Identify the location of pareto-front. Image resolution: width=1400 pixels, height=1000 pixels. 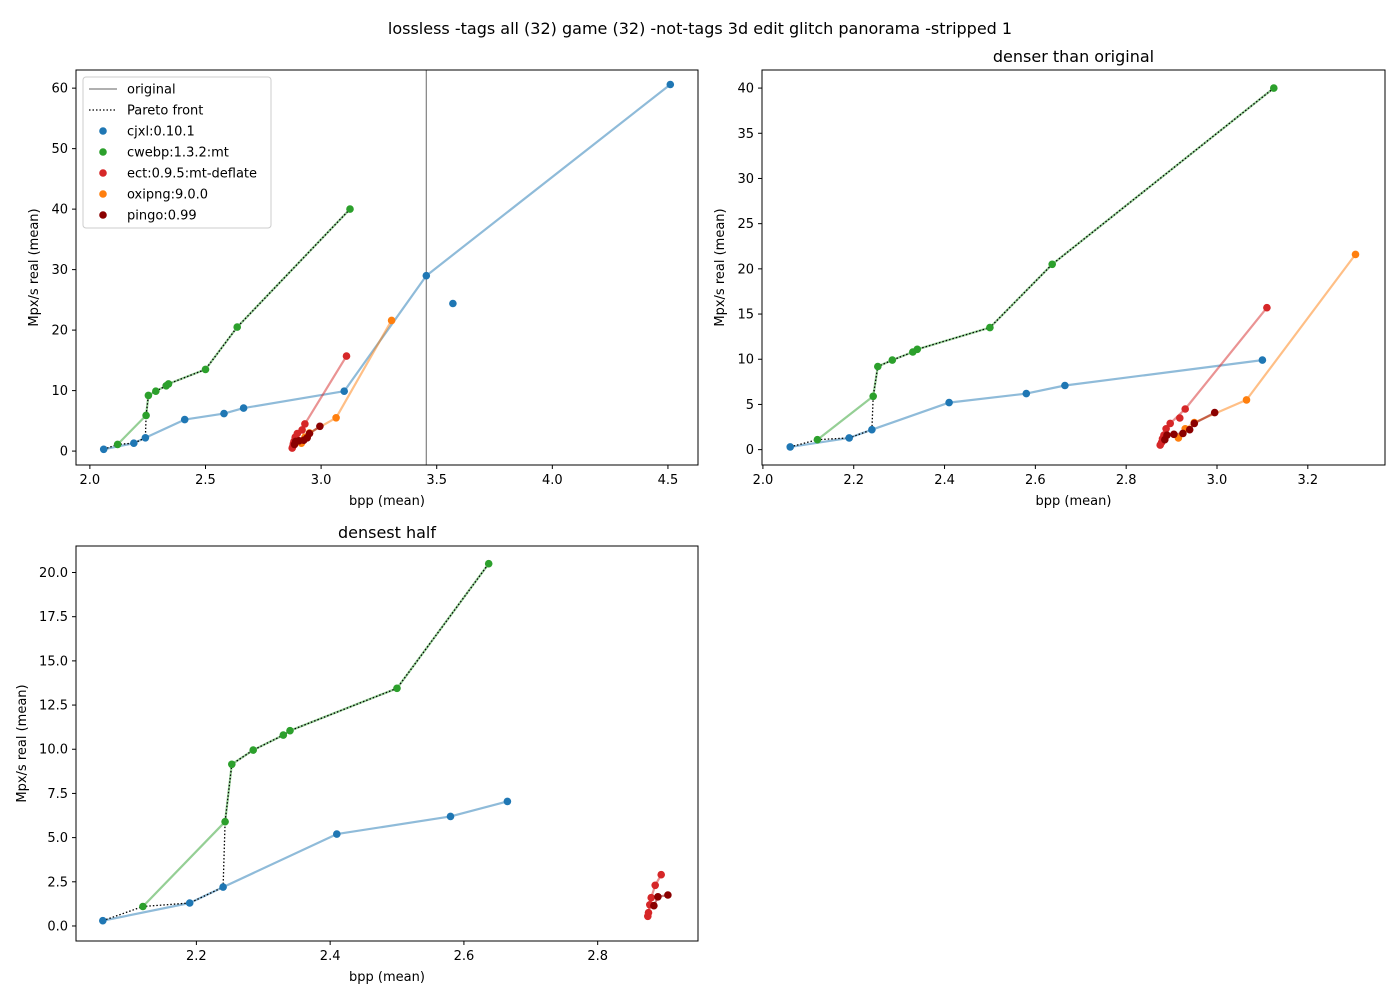
(1032, 267).